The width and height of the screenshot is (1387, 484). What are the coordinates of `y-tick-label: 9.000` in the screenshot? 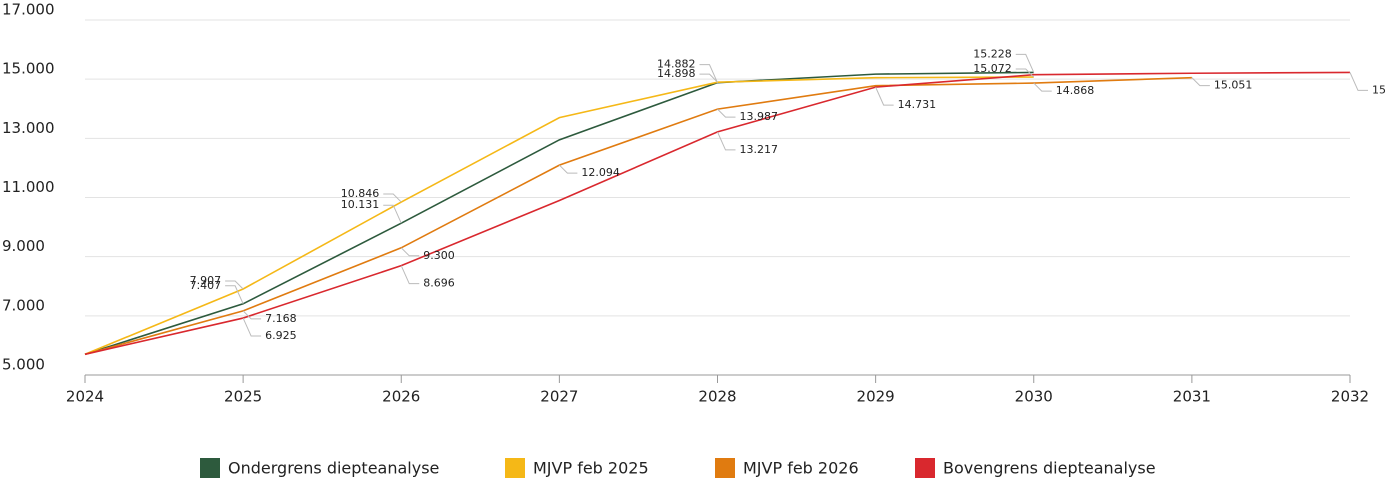 It's located at (23, 246).